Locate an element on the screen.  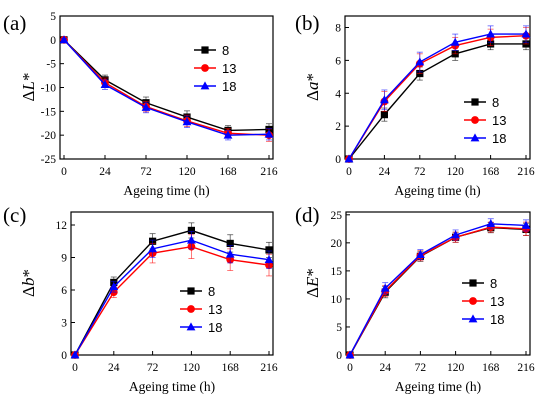
y-tick-label: 10 is located at coordinates (337, 300).